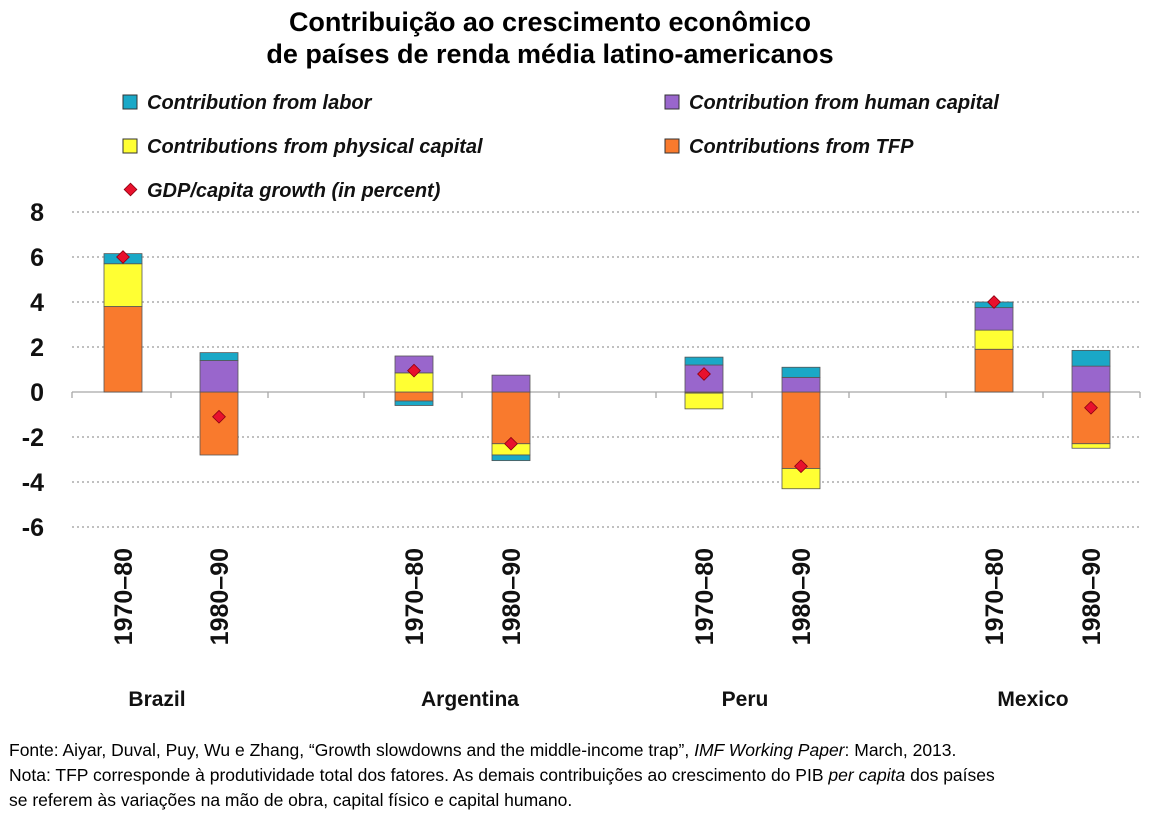 Image resolution: width=1150 pixels, height=821 pixels. I want to click on note-italic: per capita, so click(867, 775).